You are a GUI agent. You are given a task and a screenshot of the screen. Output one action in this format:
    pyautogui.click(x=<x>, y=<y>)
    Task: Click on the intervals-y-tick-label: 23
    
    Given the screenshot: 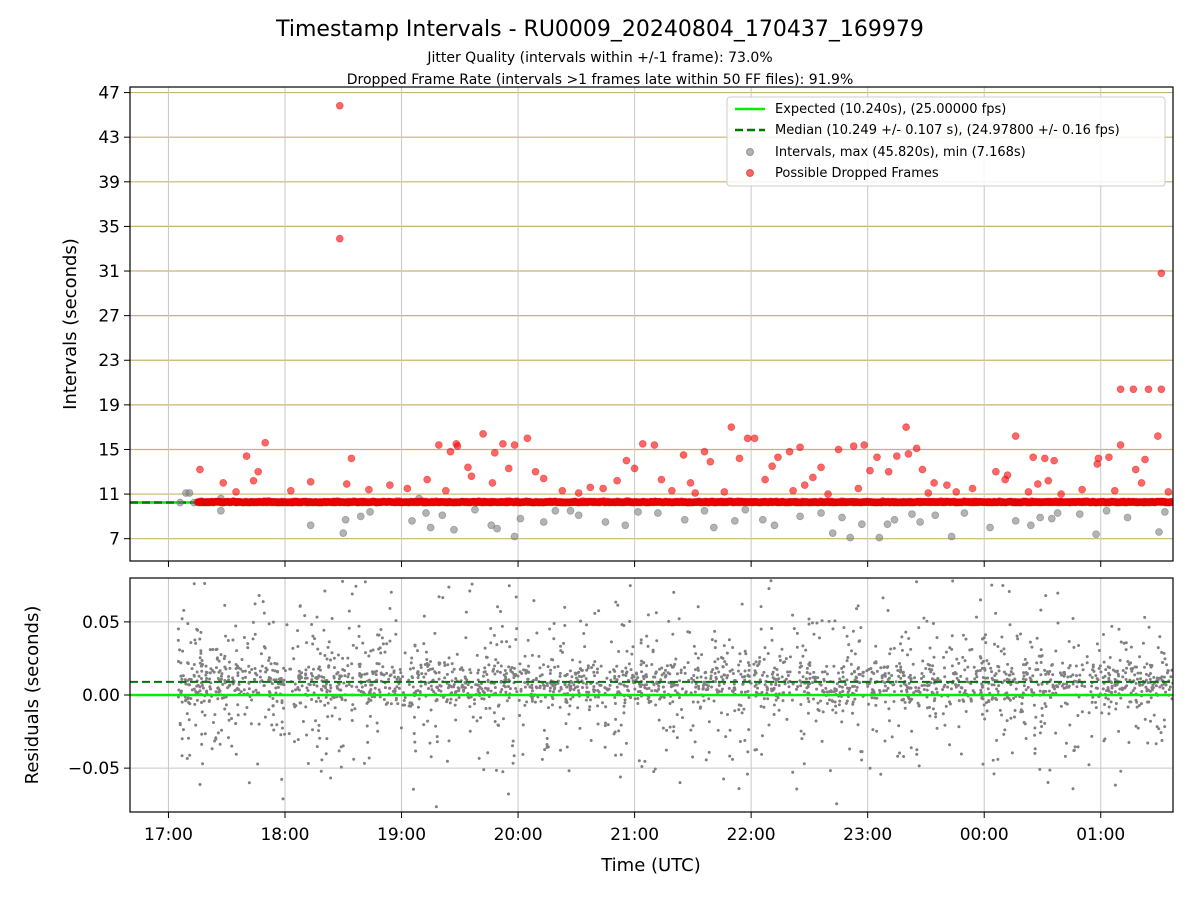 What is the action you would take?
    pyautogui.click(x=109, y=361)
    